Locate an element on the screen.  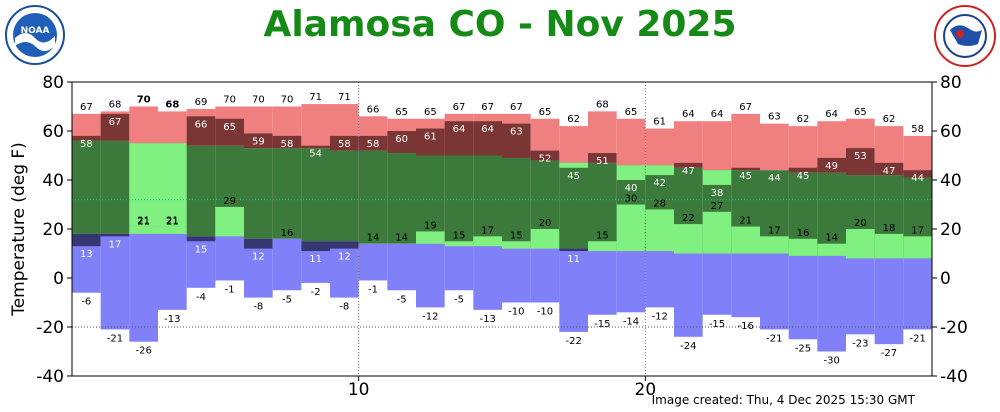
record-low-label: -24 is located at coordinates (688, 346).